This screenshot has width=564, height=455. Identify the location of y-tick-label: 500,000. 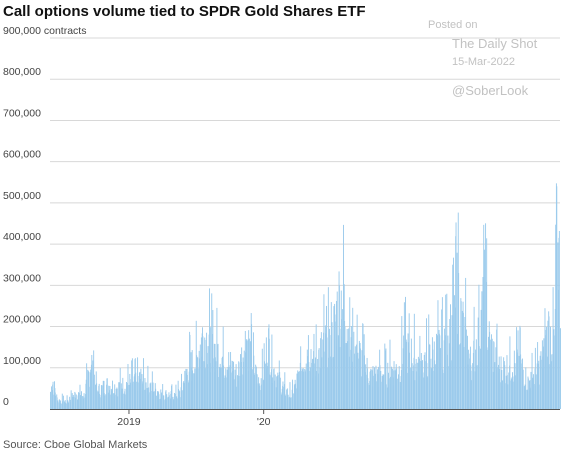
(22, 196).